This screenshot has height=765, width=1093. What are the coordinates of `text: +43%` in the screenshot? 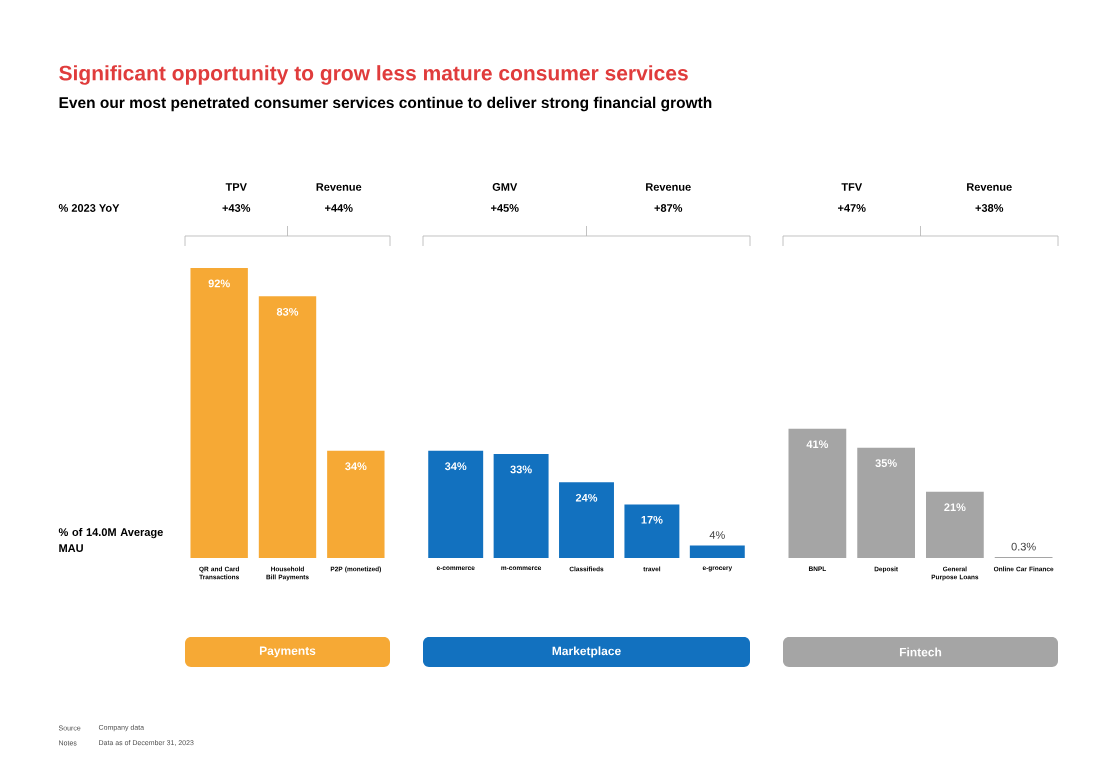 It's located at (236, 208).